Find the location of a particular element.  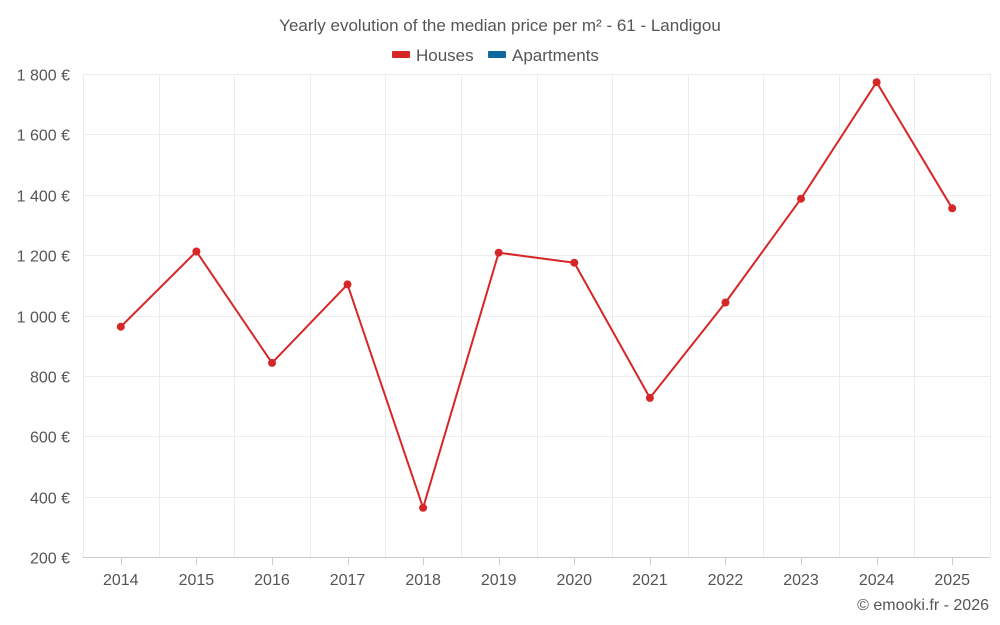

x-tick-label: 2022 is located at coordinates (726, 580).